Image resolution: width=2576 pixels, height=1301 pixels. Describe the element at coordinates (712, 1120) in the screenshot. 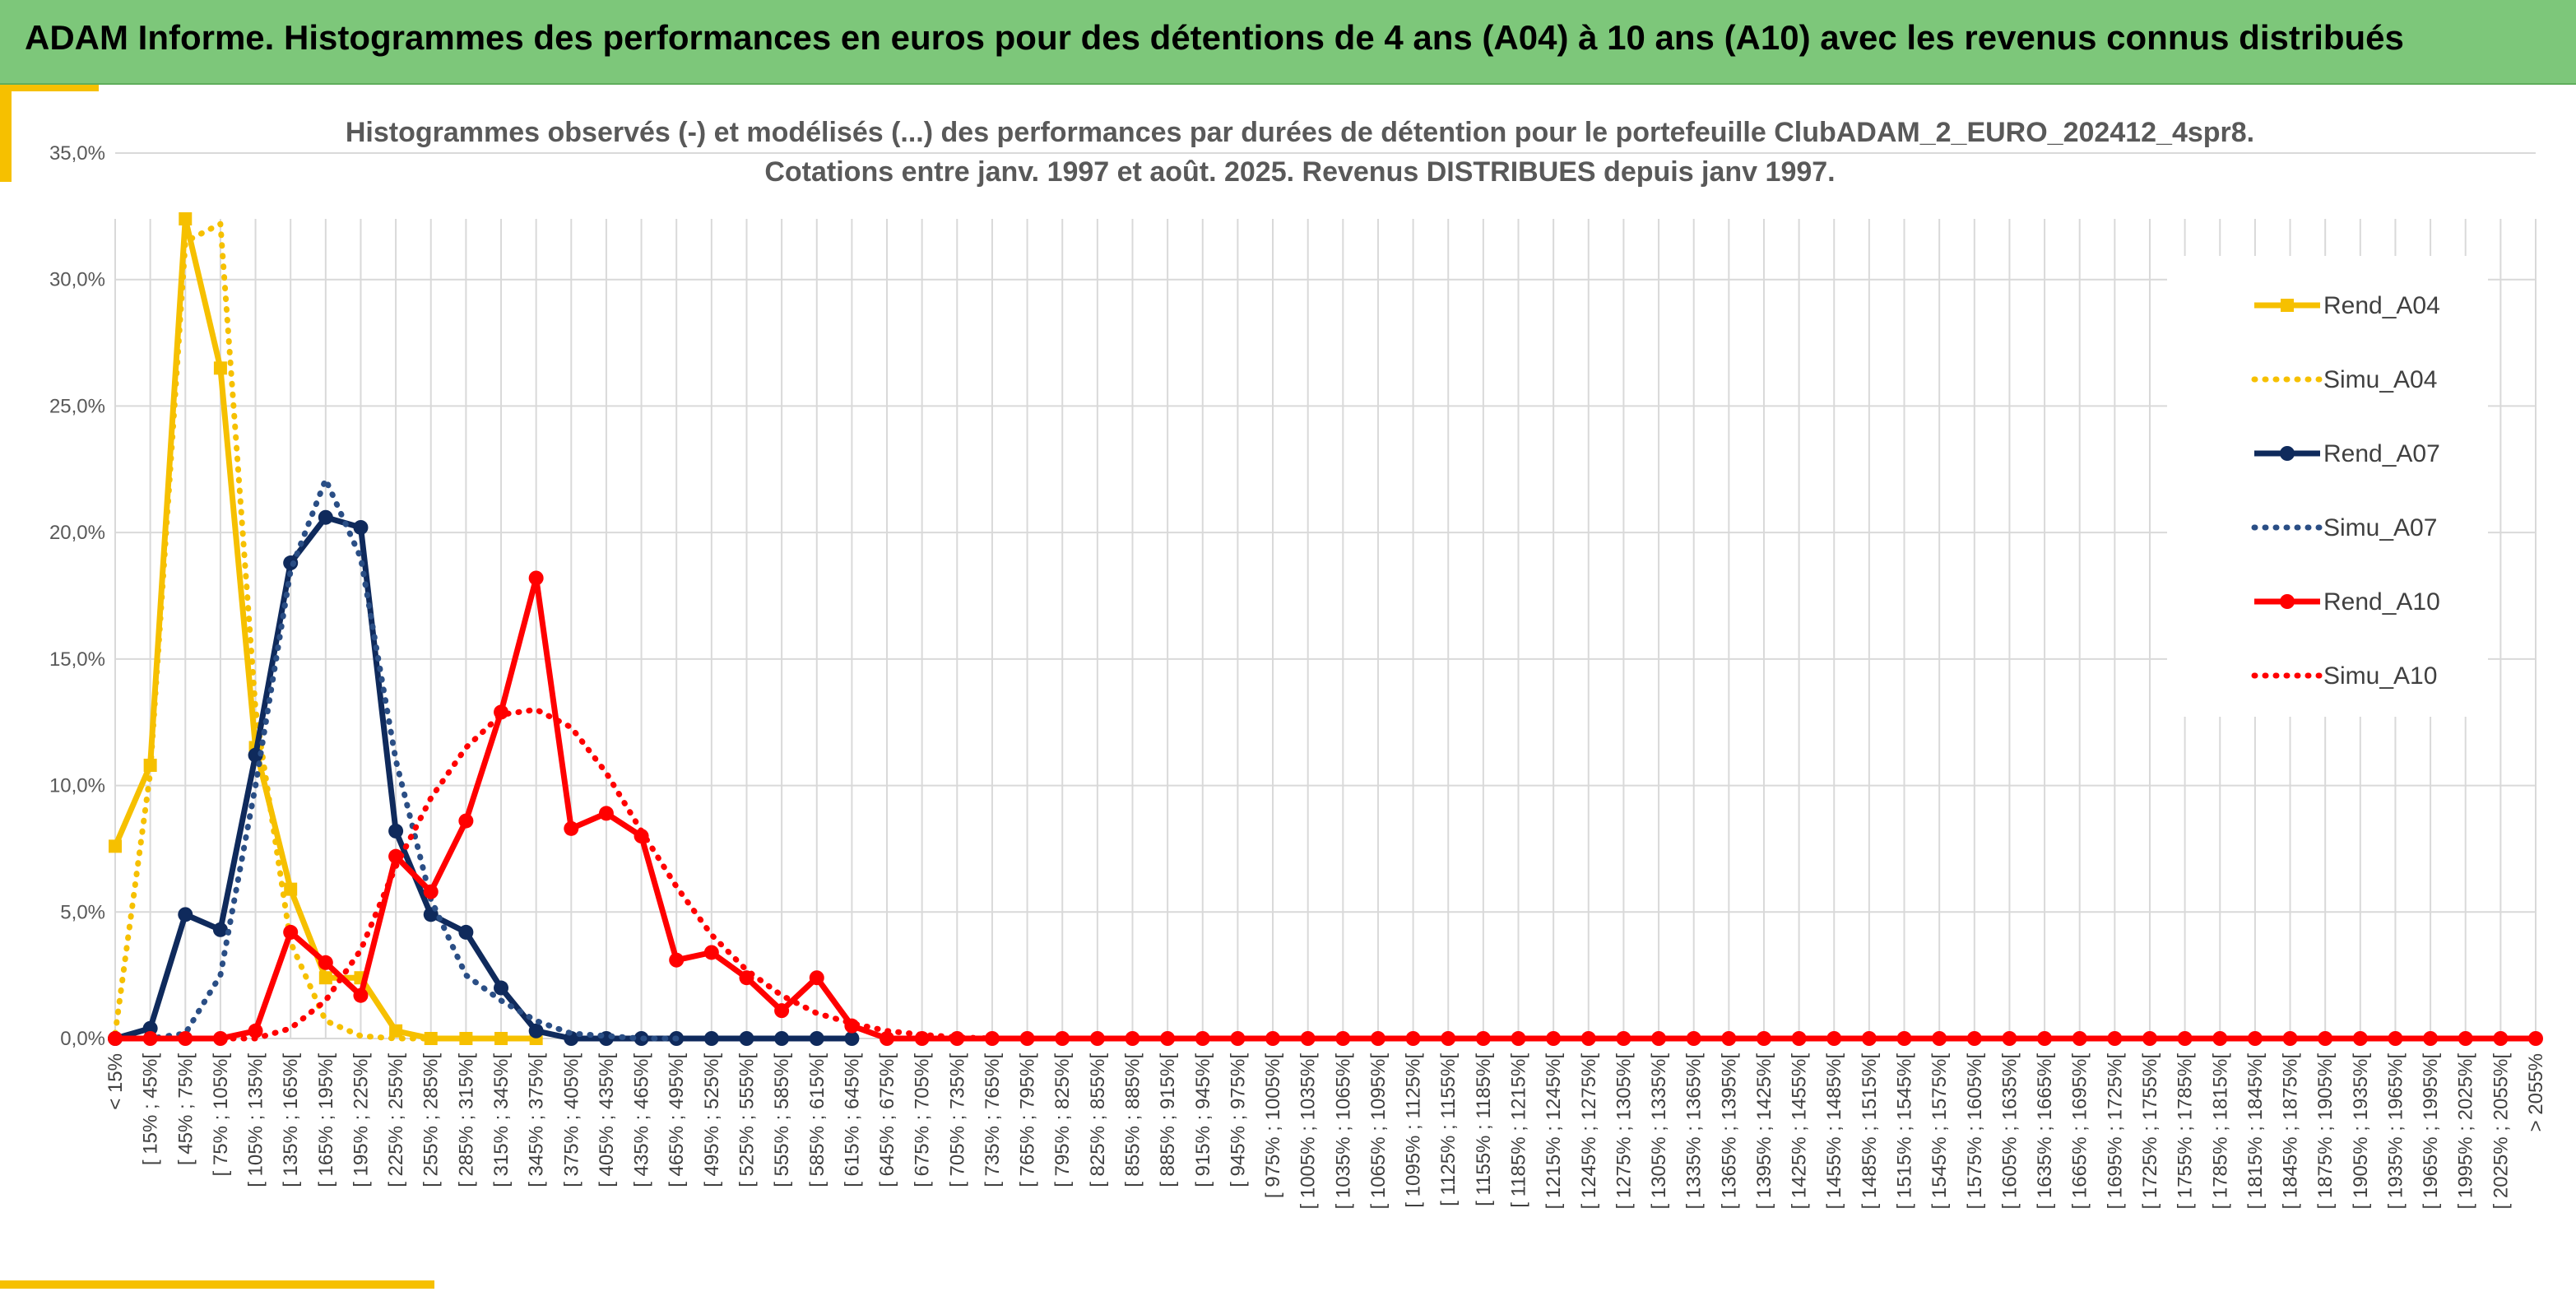

I see `x-tick-label: [ 495% ; 525%[` at that location.